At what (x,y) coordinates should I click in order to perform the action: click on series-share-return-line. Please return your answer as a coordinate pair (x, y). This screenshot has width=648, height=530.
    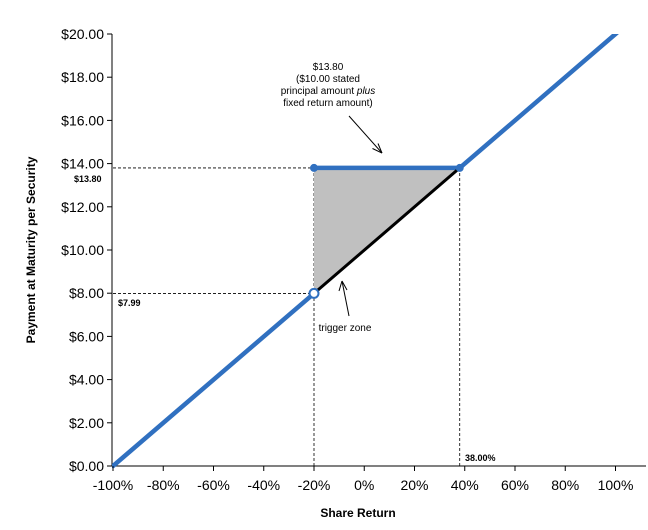
    Looking at the image, I should click on (387, 230).